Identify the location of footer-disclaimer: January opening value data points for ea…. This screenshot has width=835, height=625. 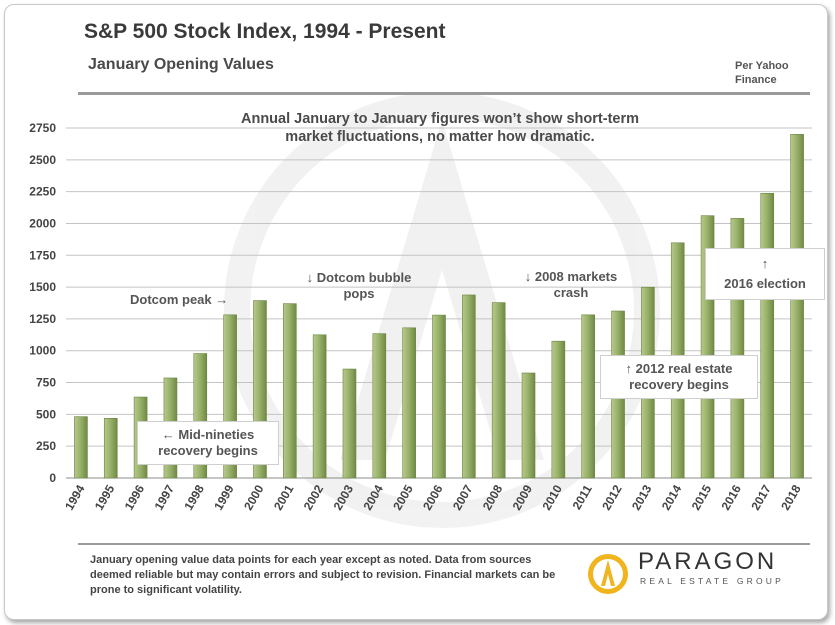
(323, 575).